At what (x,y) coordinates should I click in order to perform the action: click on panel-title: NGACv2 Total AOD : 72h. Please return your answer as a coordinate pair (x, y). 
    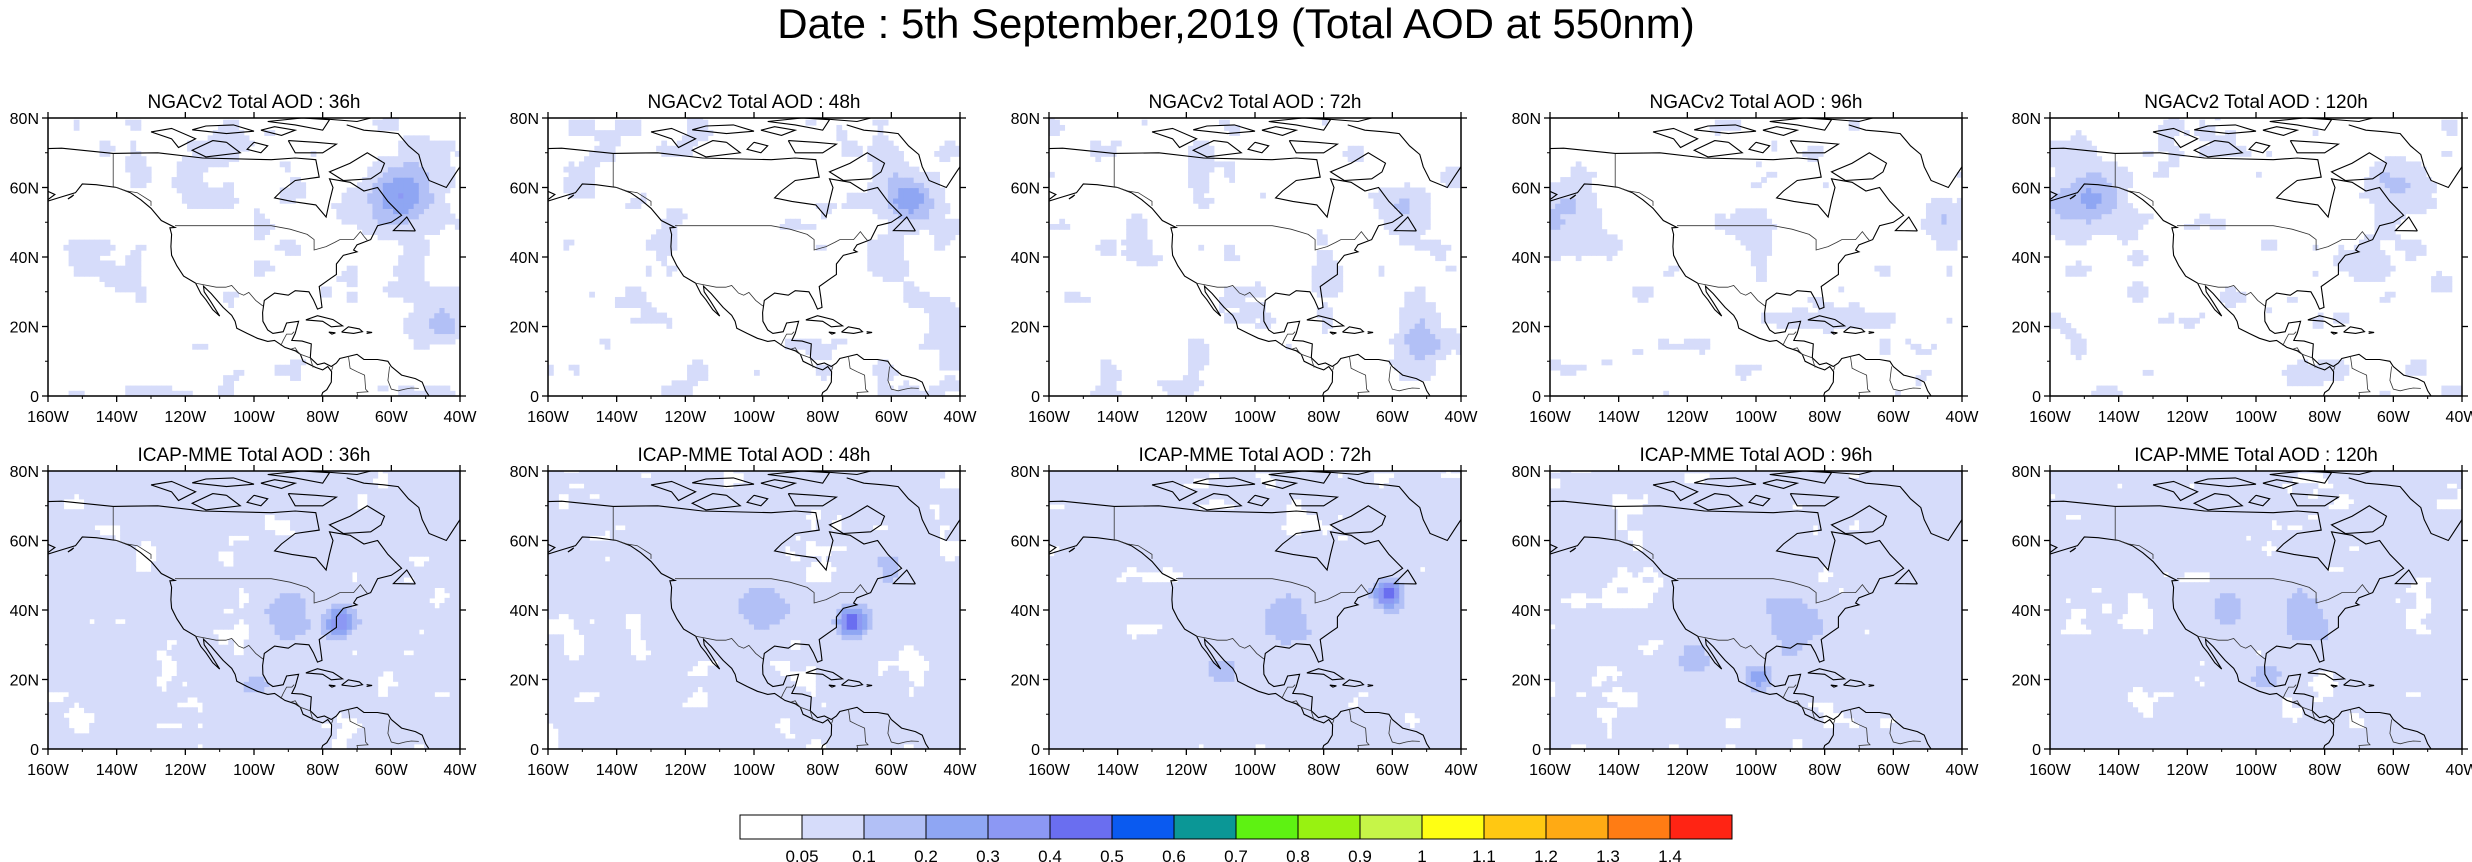
    Looking at the image, I should click on (1255, 102).